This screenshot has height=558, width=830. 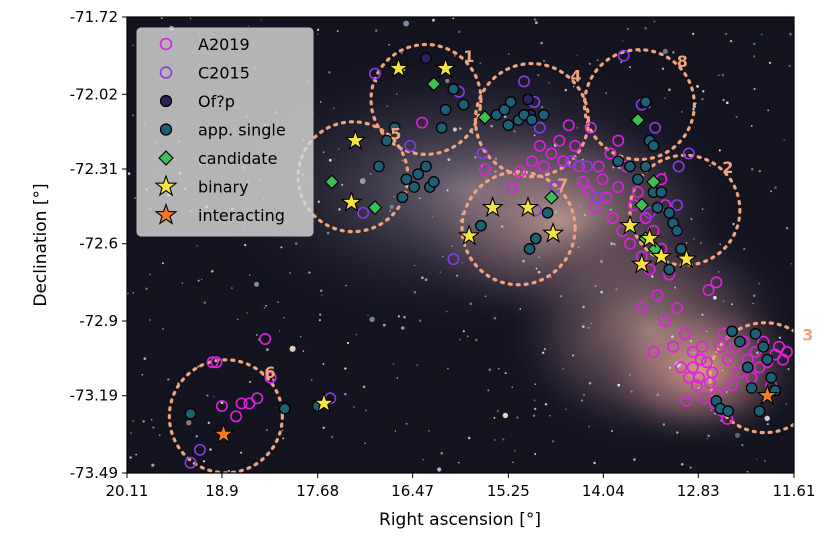 I want to click on region-label-7: 7, so click(x=562, y=184).